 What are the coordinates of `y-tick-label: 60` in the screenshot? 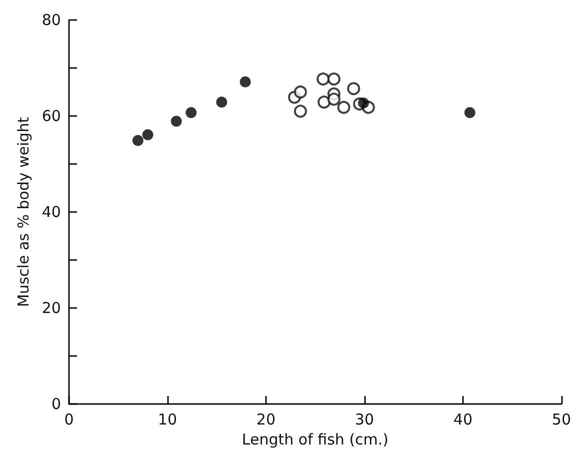 It's located at (51, 116).